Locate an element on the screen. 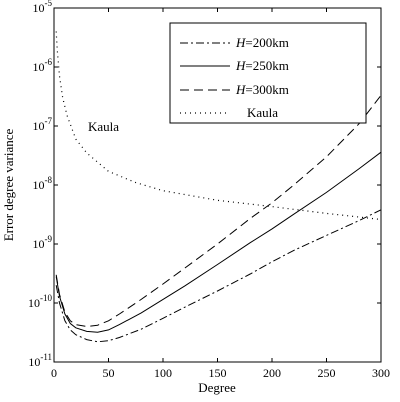 The width and height of the screenshot is (400, 402). legend-label-h300-suffix: =300km is located at coordinates (266, 89).